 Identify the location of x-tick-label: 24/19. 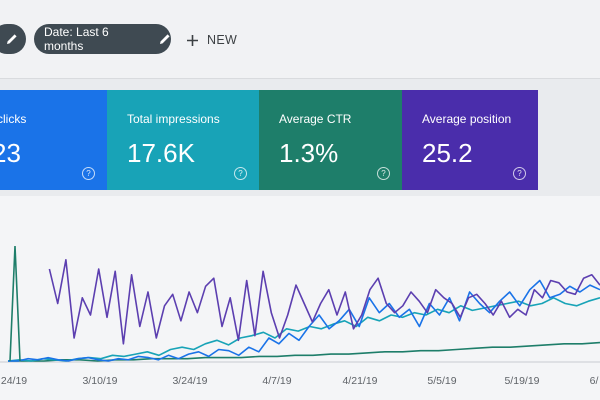
(14, 381).